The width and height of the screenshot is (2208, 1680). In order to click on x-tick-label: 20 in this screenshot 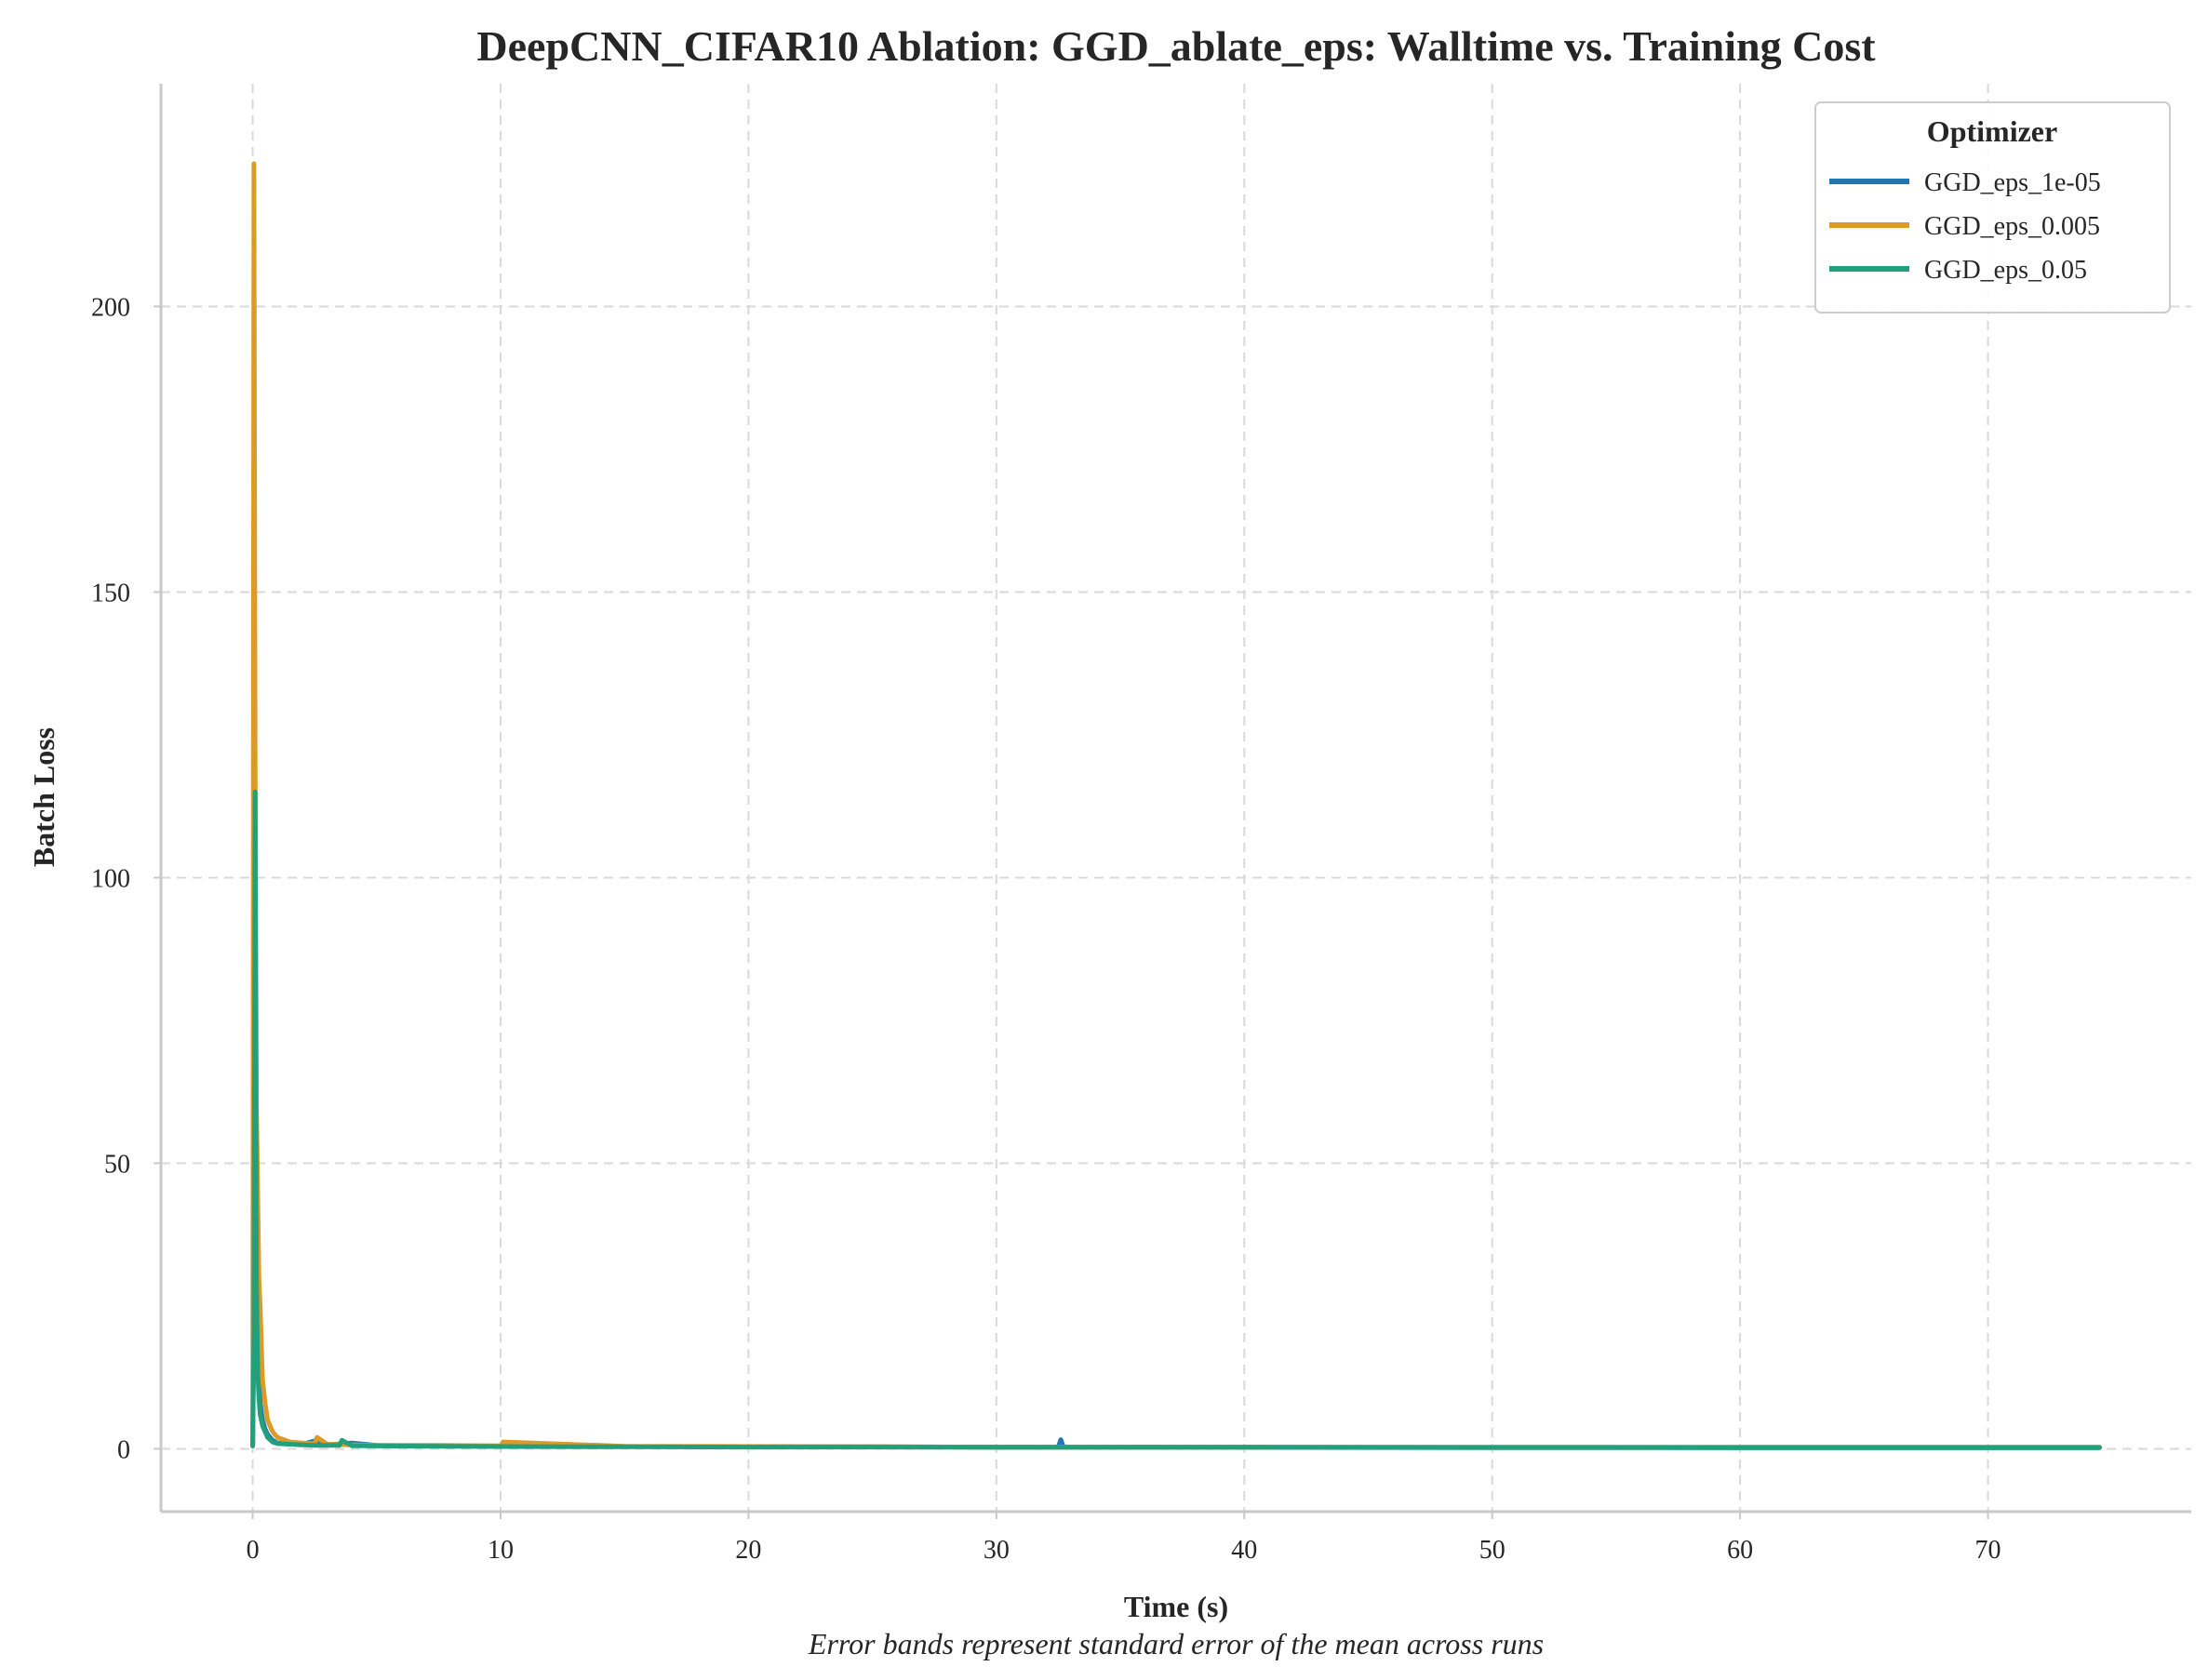, I will do `click(748, 1550)`.